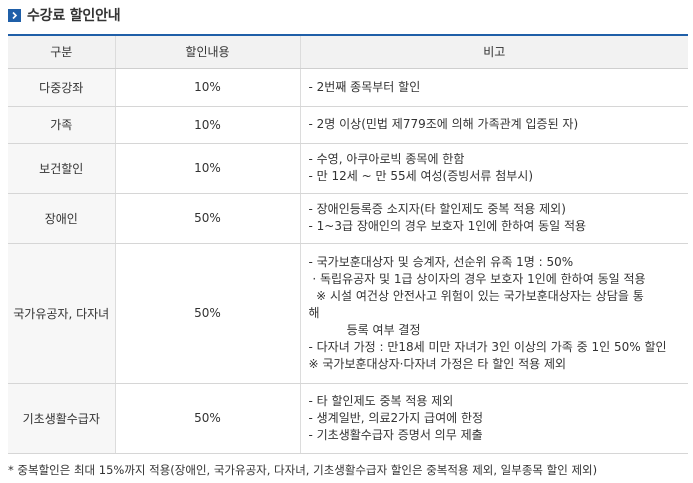 This screenshot has width=693, height=483. Describe the element at coordinates (441, 261) in the screenshot. I see `note-line: - 국가보훈대상자 및 승계자, 선순위 유족 1명 : 50%` at that location.